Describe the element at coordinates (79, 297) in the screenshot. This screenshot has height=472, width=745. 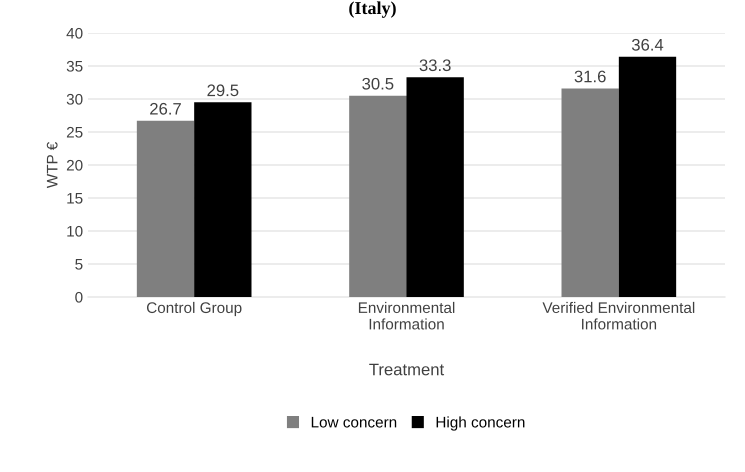
I see `y-tick-label: 0` at that location.